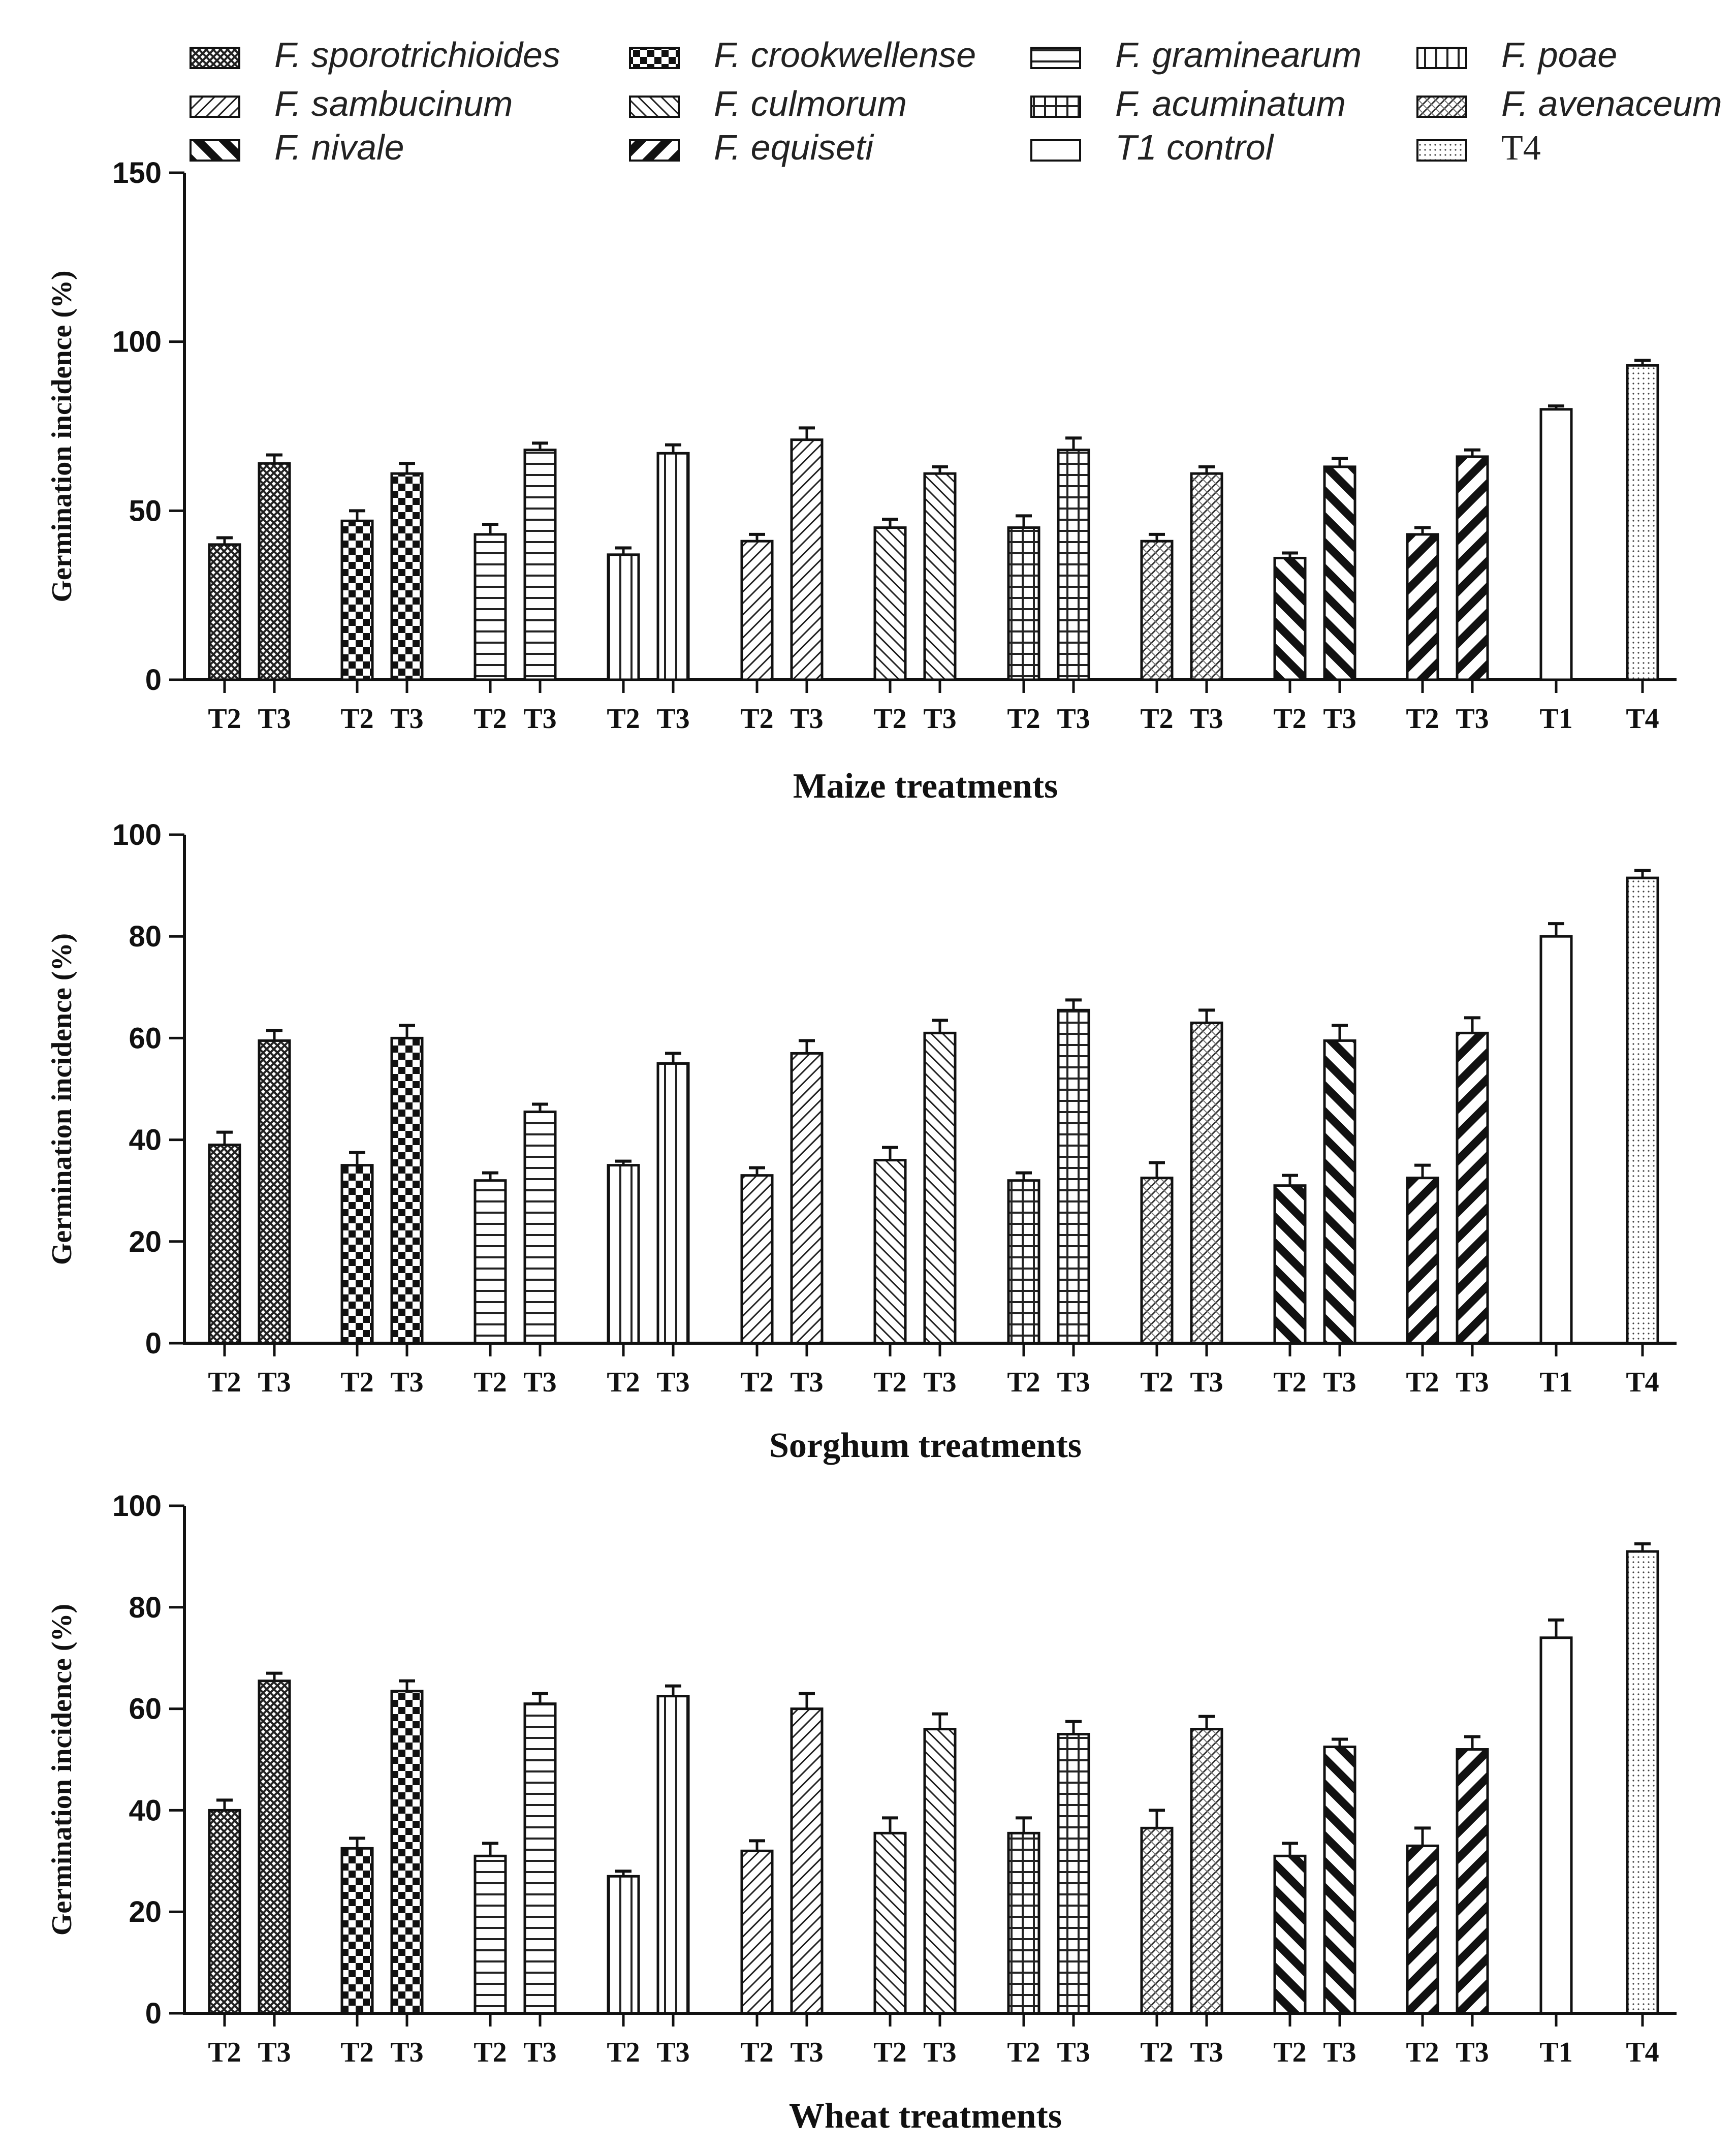 The height and width of the screenshot is (2153, 1736). What do you see at coordinates (940, 573) in the screenshot?
I see `bar-f-culmorum-t3` at bounding box center [940, 573].